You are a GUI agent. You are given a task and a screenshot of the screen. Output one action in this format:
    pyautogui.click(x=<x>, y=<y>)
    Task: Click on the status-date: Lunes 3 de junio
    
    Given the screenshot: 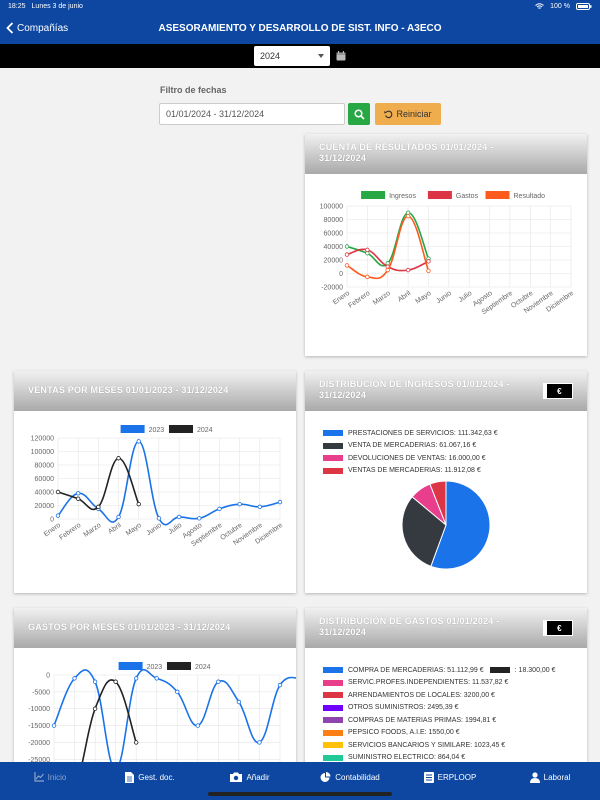 What is the action you would take?
    pyautogui.click(x=57, y=6)
    